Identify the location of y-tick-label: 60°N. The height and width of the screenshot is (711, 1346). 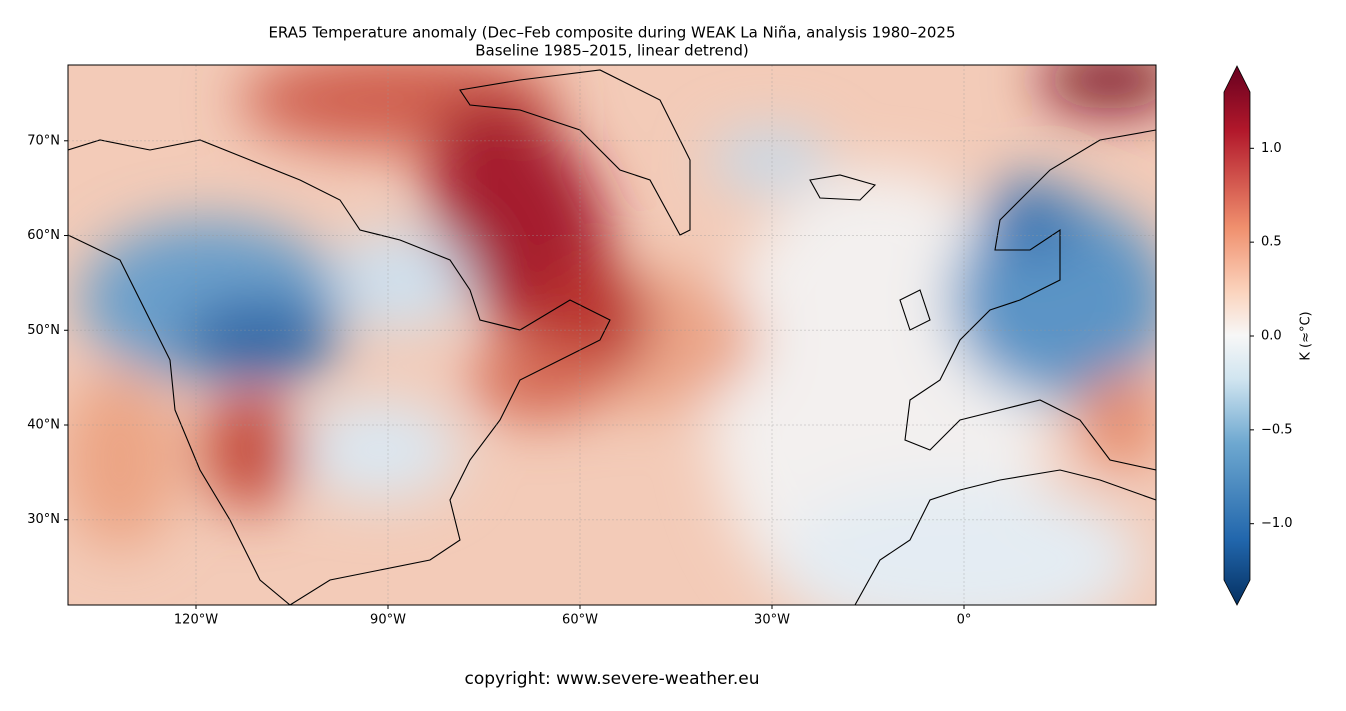
(43, 235).